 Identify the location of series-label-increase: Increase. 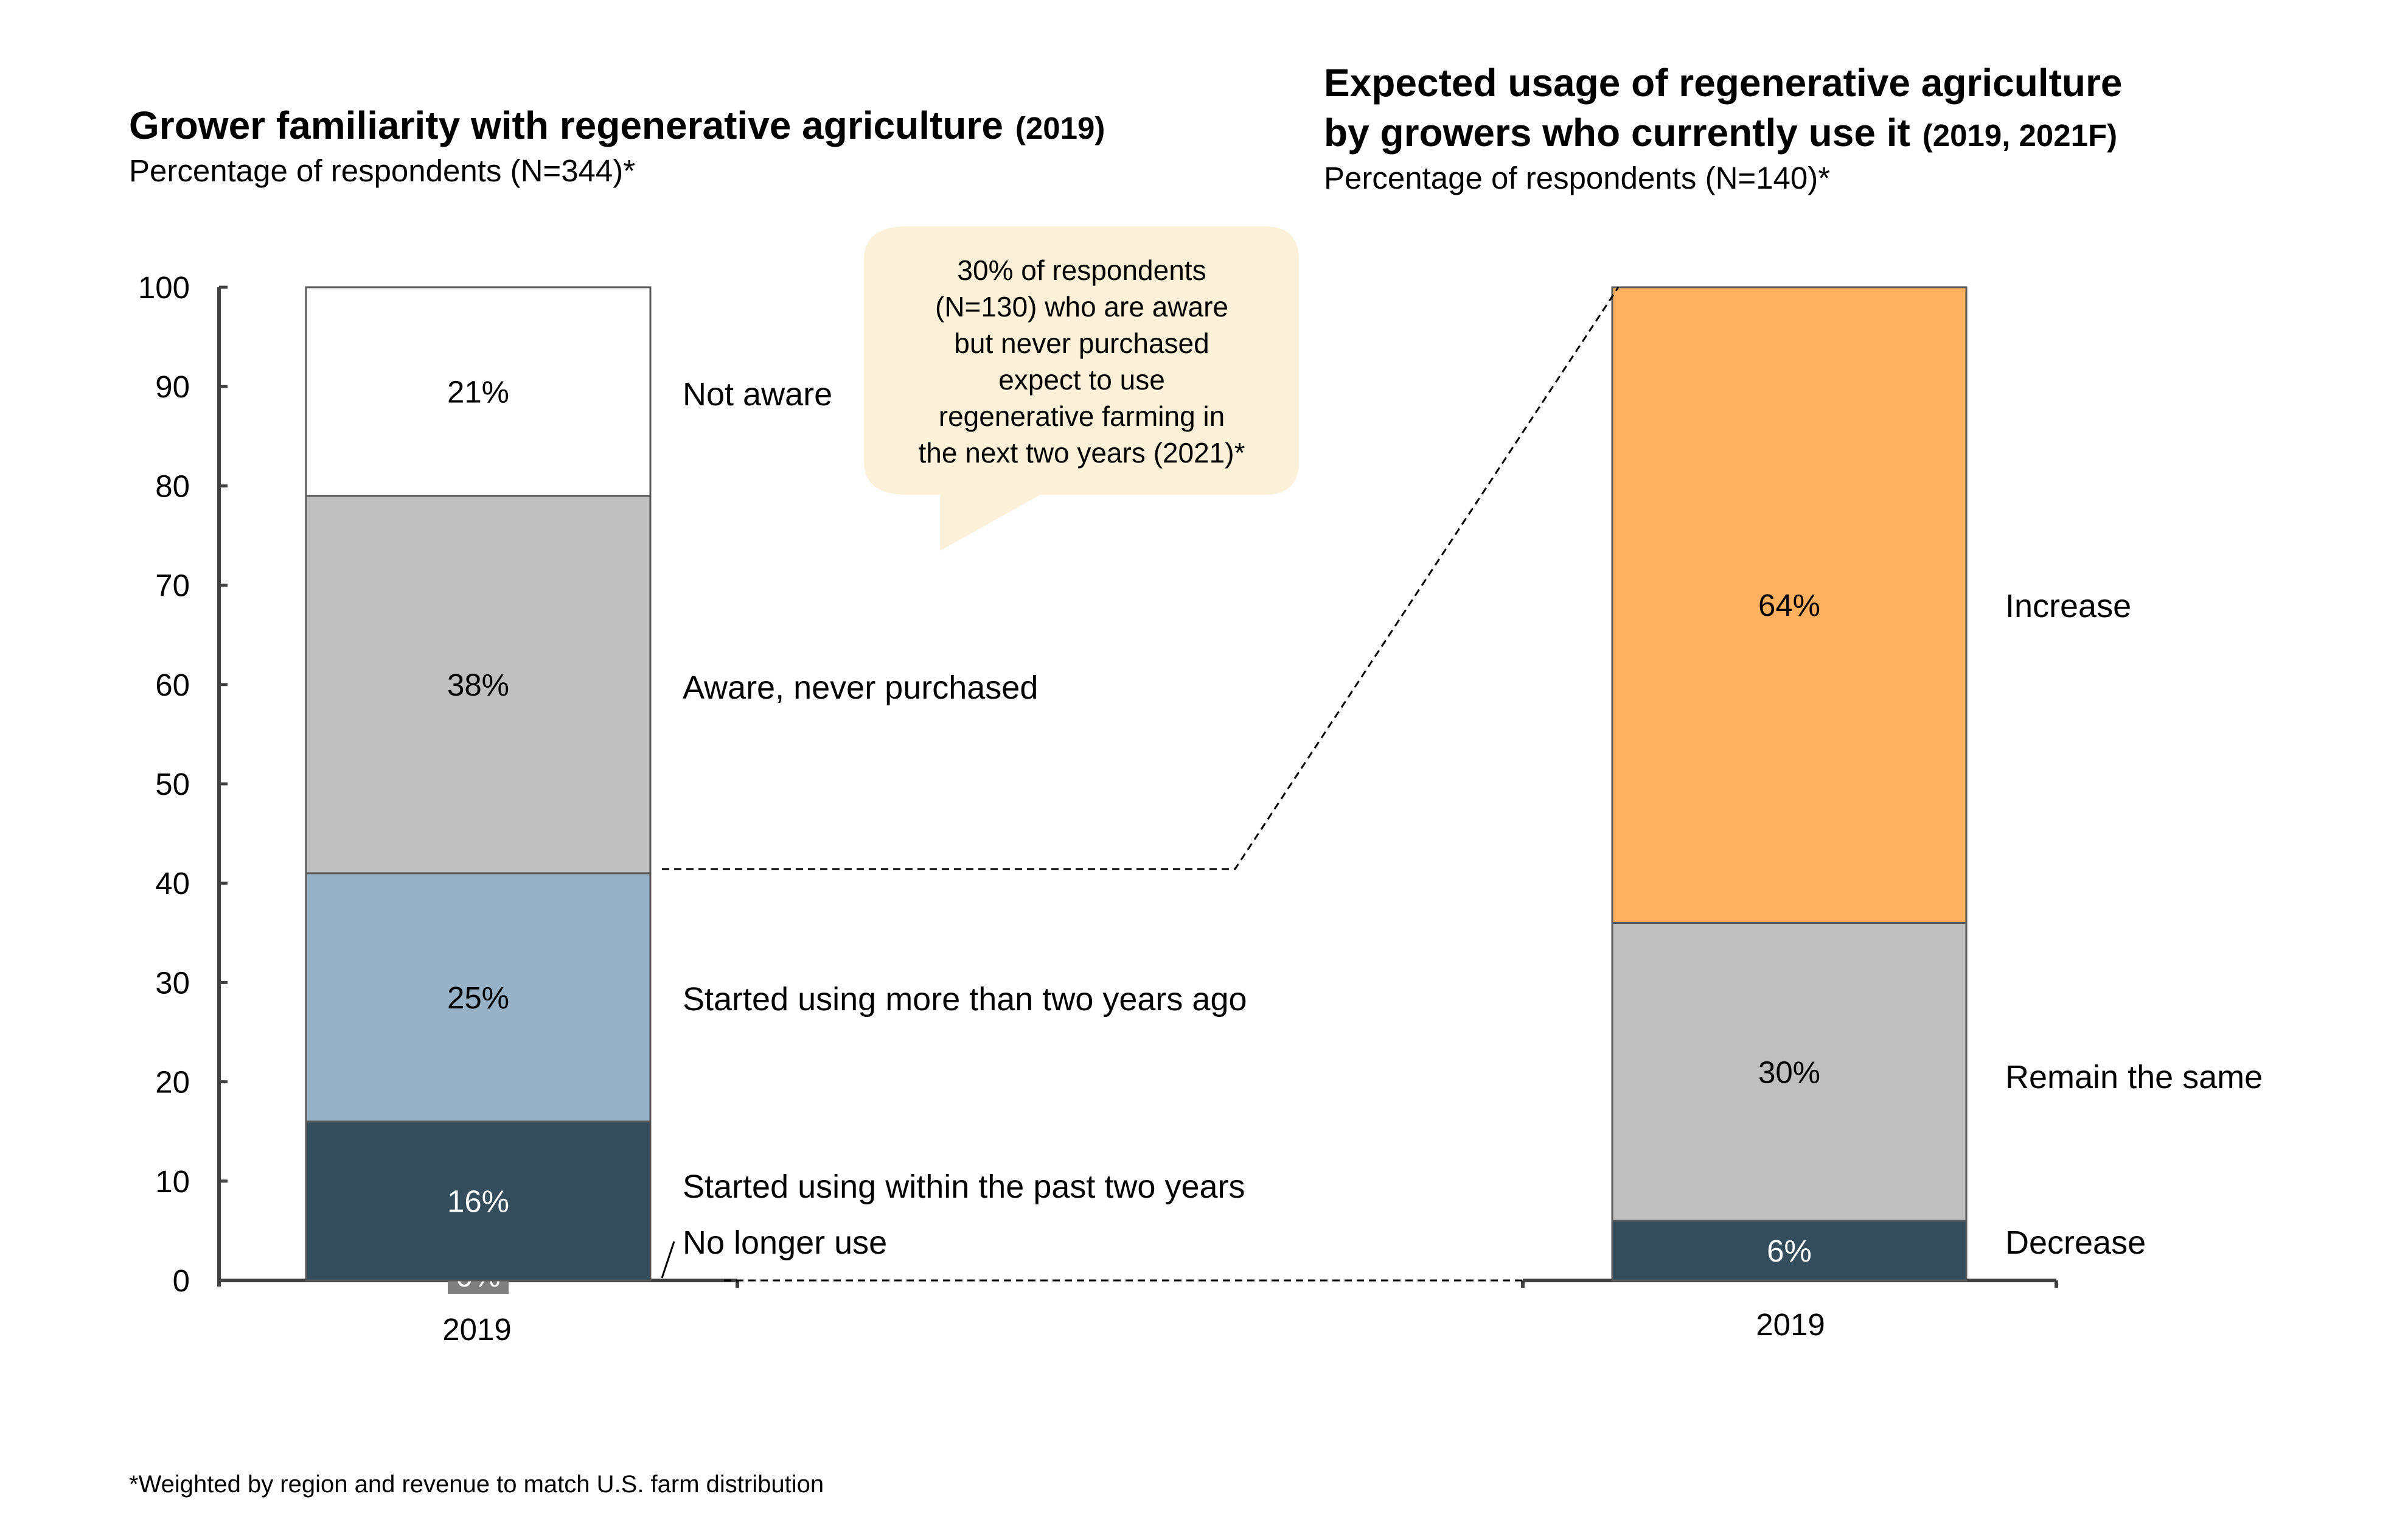
(2068, 606).